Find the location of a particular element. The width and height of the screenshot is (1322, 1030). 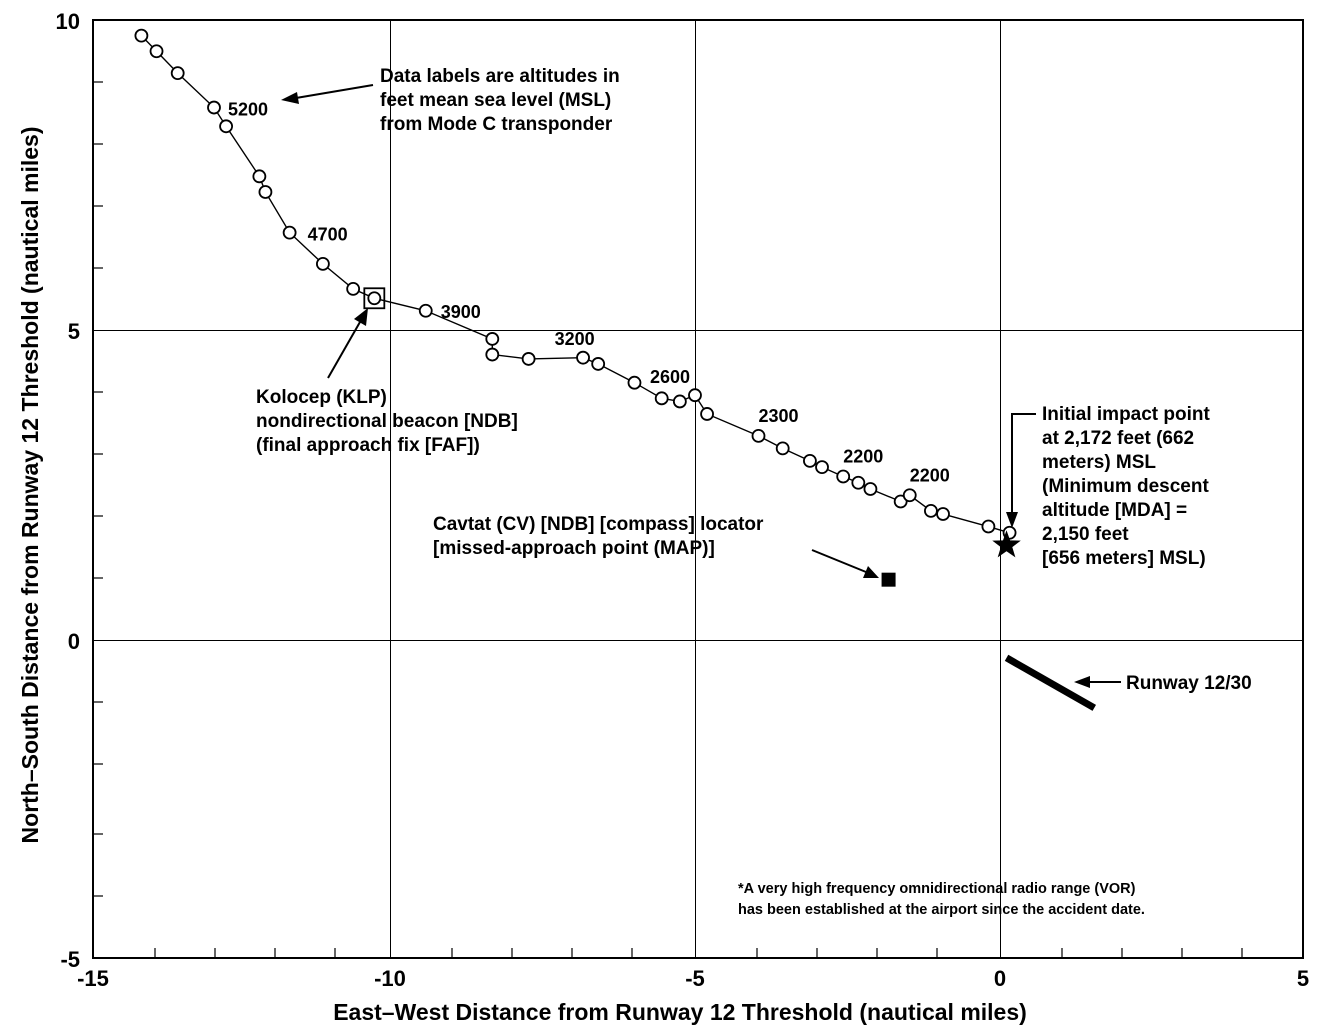

altitude-data-label: 2600 is located at coordinates (670, 377).